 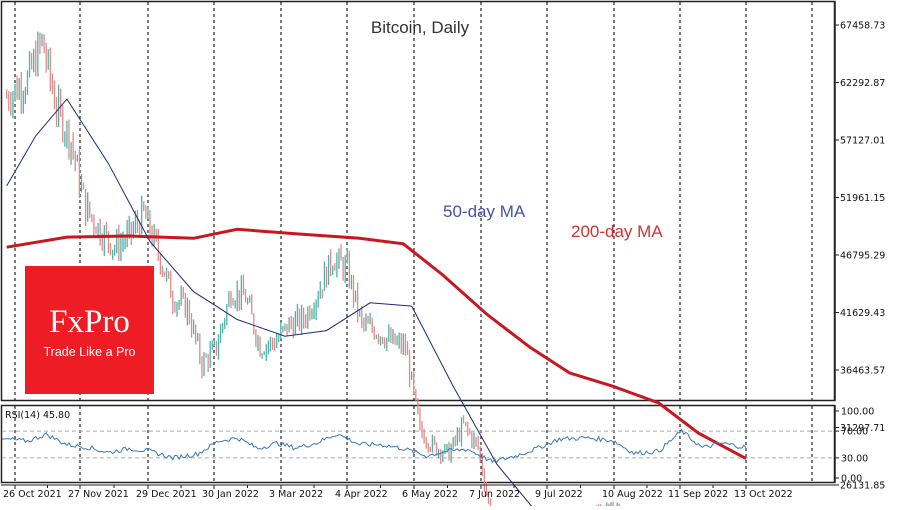 I want to click on rsi-axis: 100.00 70.00 30.00 0.00, so click(x=854, y=445).